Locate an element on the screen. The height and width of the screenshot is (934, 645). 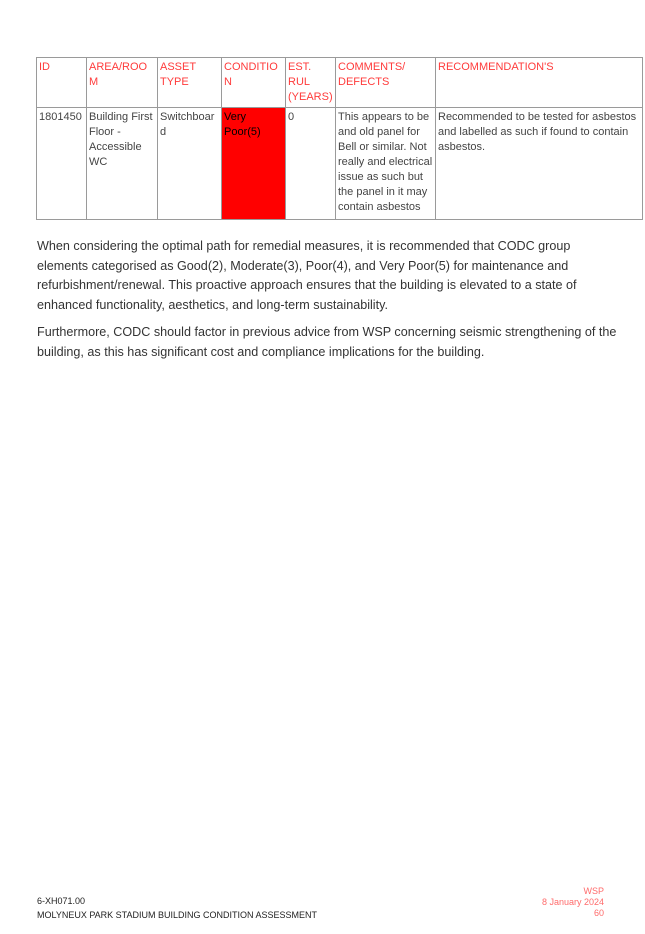
header-asset-type: ASSET TYPE is located at coordinates (189, 82).